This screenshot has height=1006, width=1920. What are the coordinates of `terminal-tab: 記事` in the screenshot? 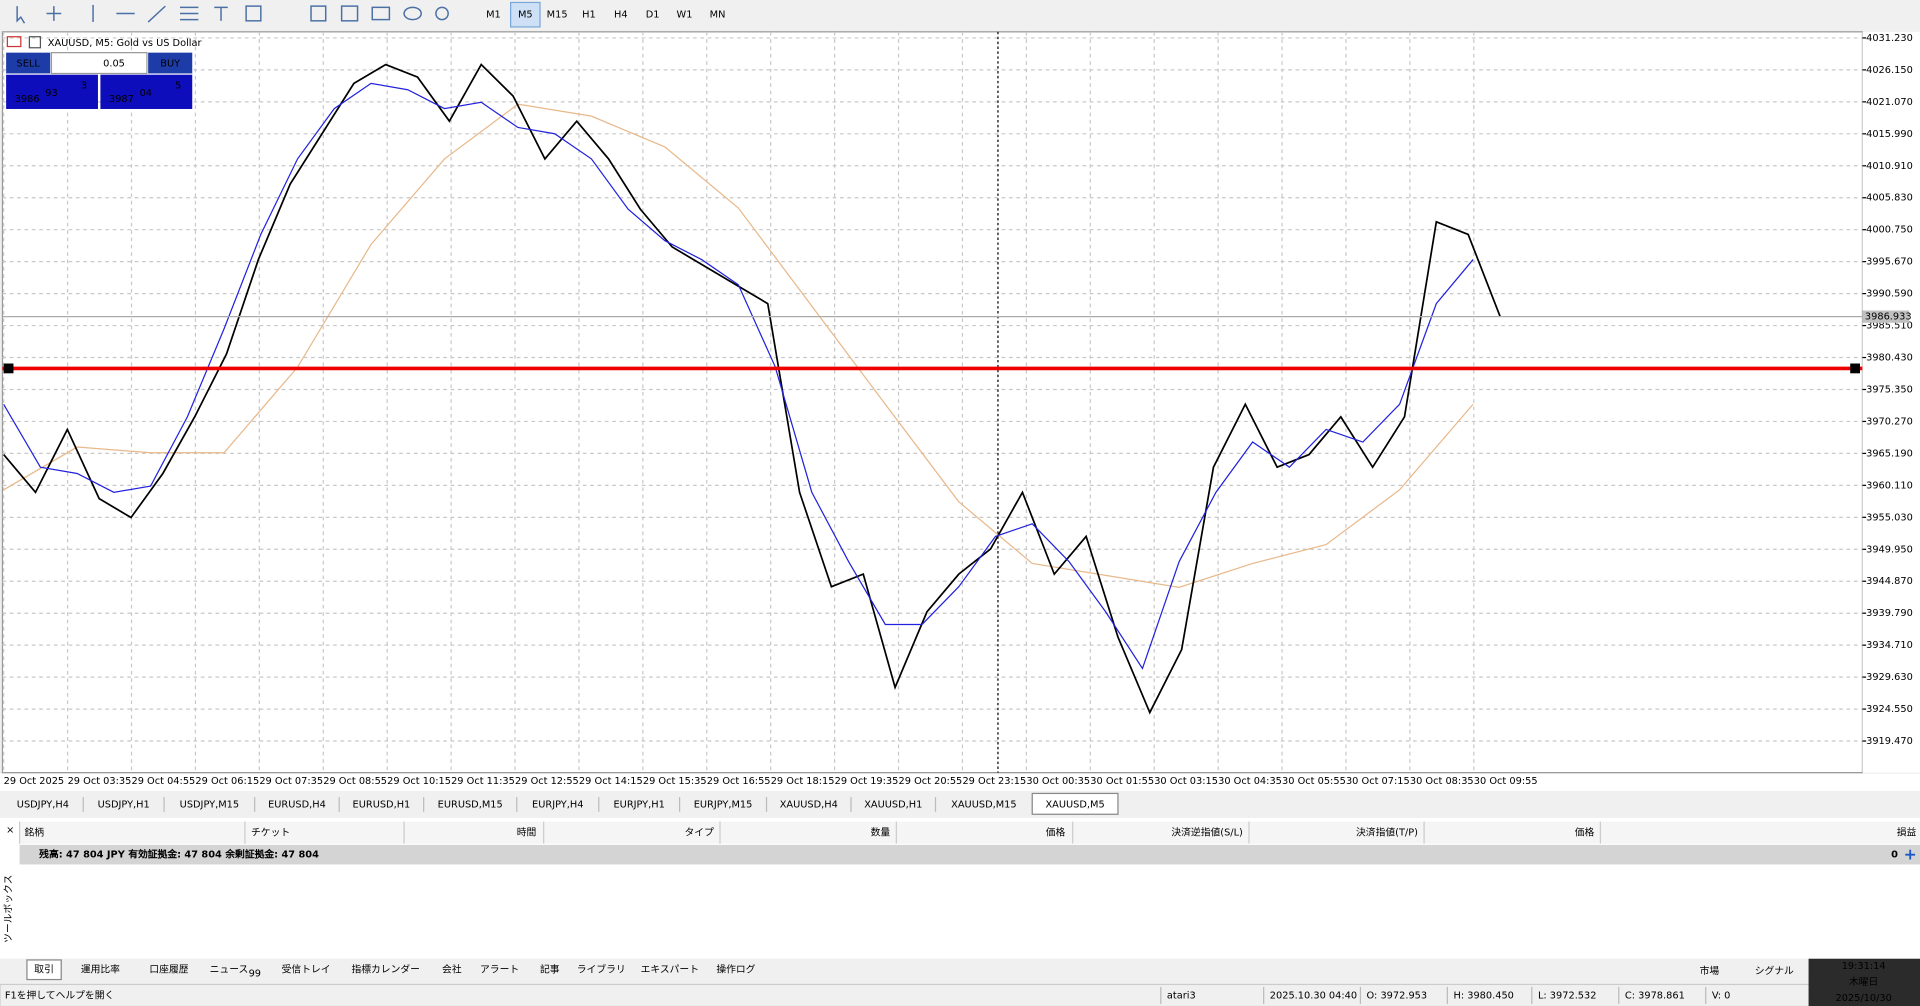 It's located at (550, 969).